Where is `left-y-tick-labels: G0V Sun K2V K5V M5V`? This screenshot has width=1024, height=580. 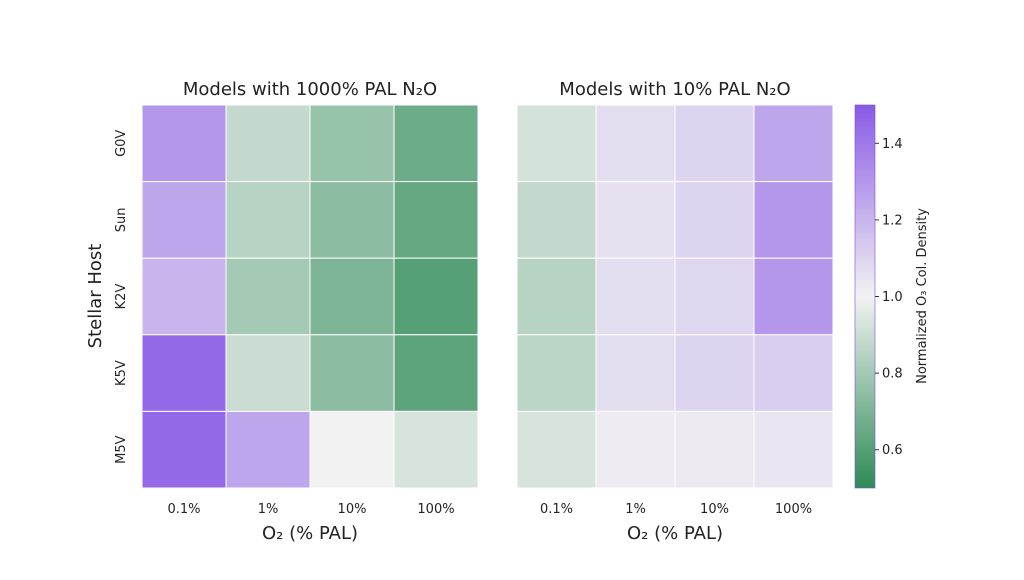
left-y-tick-labels: G0V Sun K2V K5V M5V is located at coordinates (121, 297).